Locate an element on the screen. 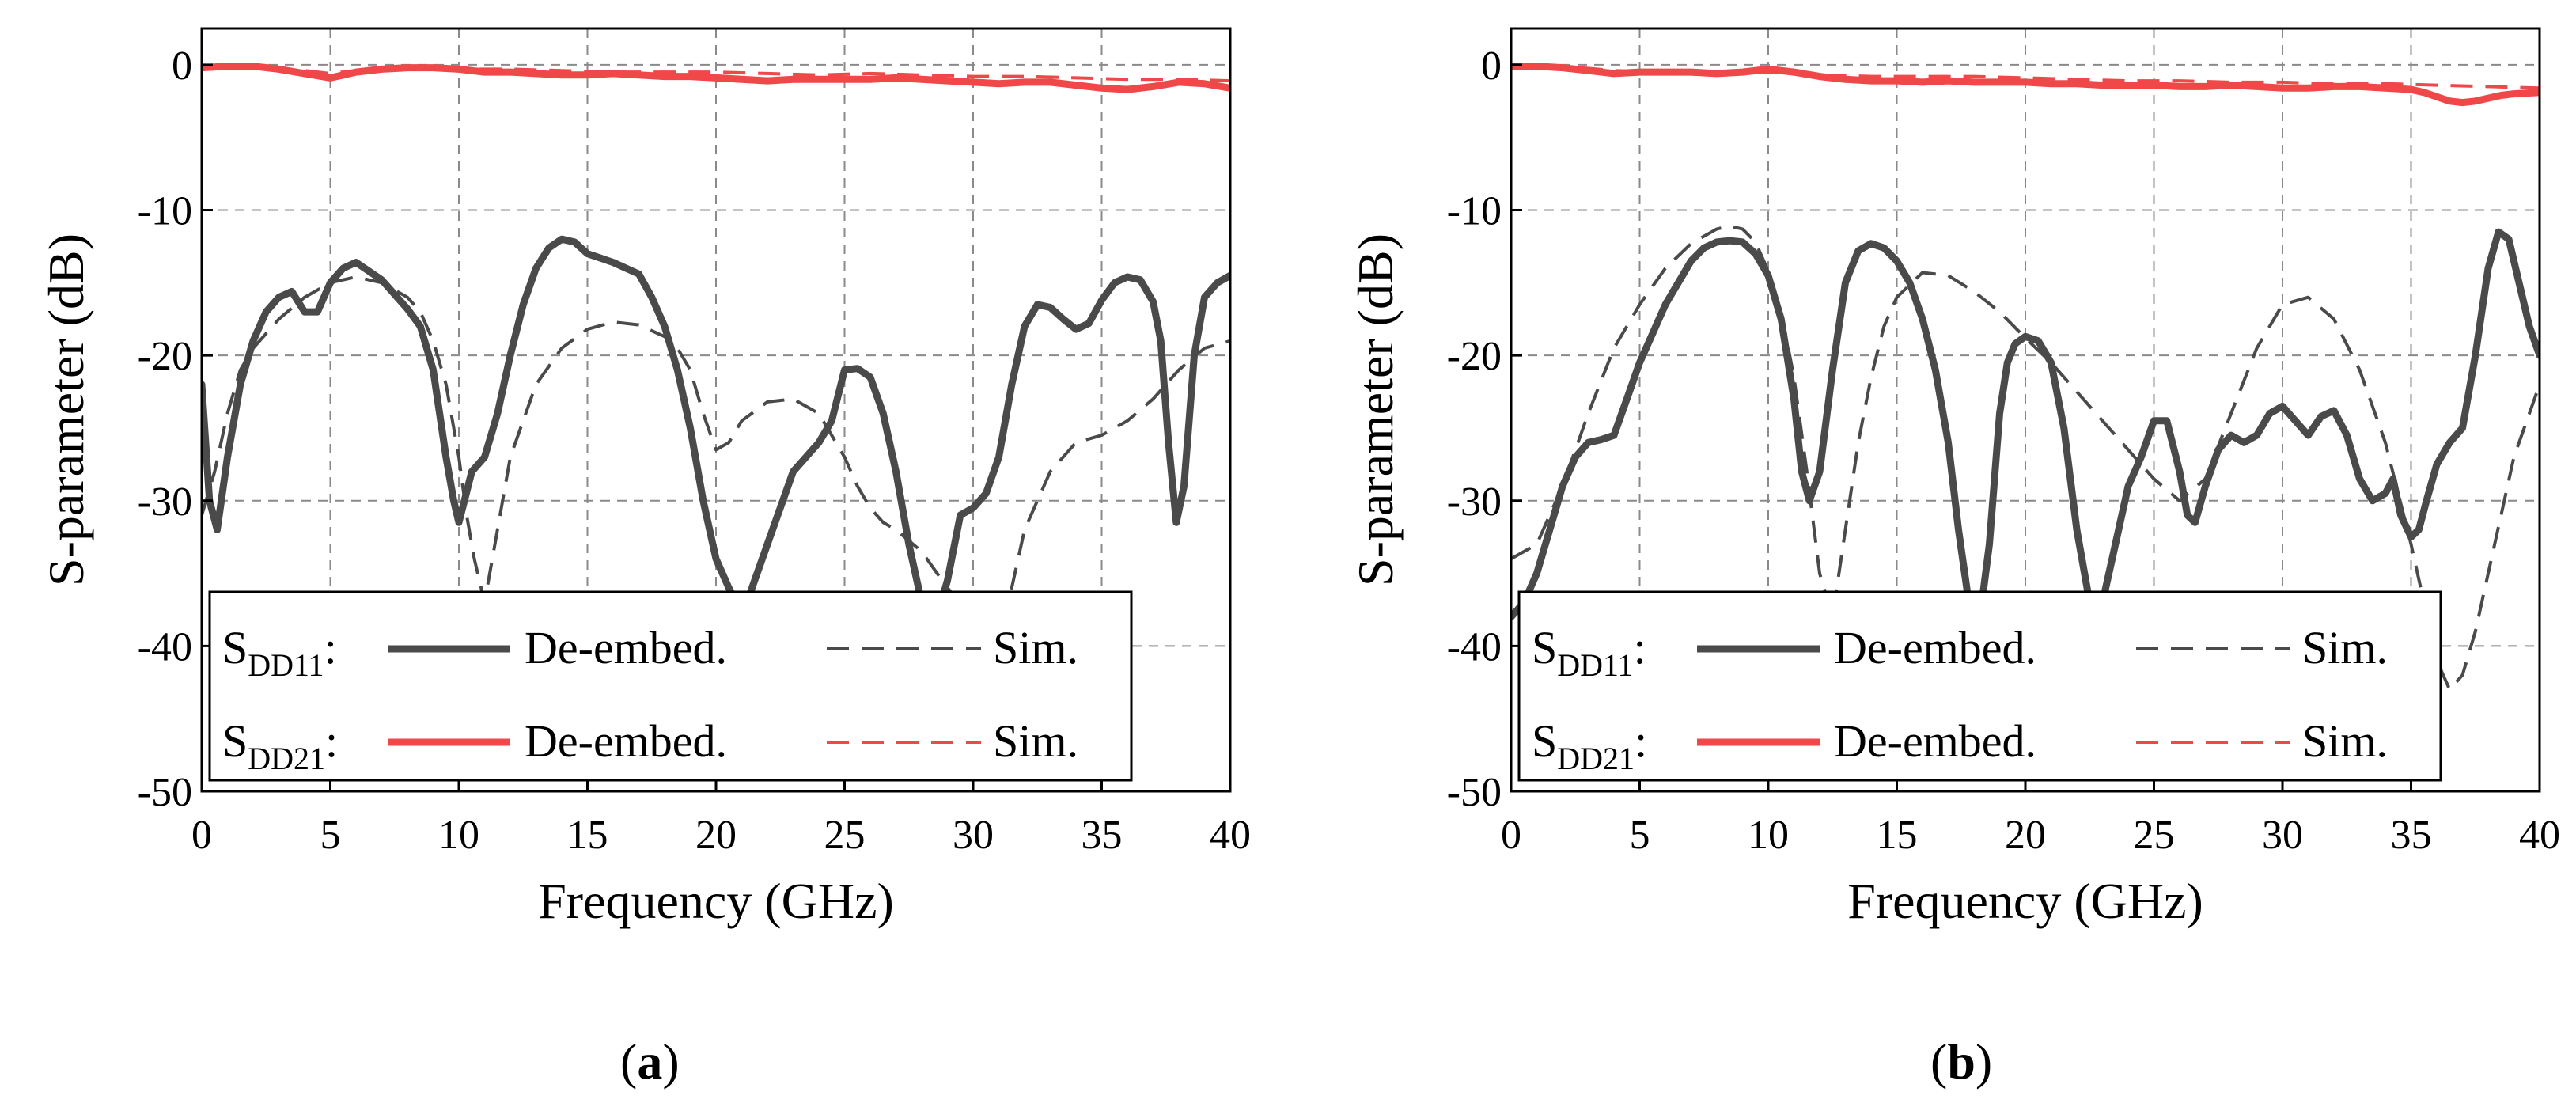 The height and width of the screenshot is (1107, 2576). caption-b: (b) is located at coordinates (1962, 1061).